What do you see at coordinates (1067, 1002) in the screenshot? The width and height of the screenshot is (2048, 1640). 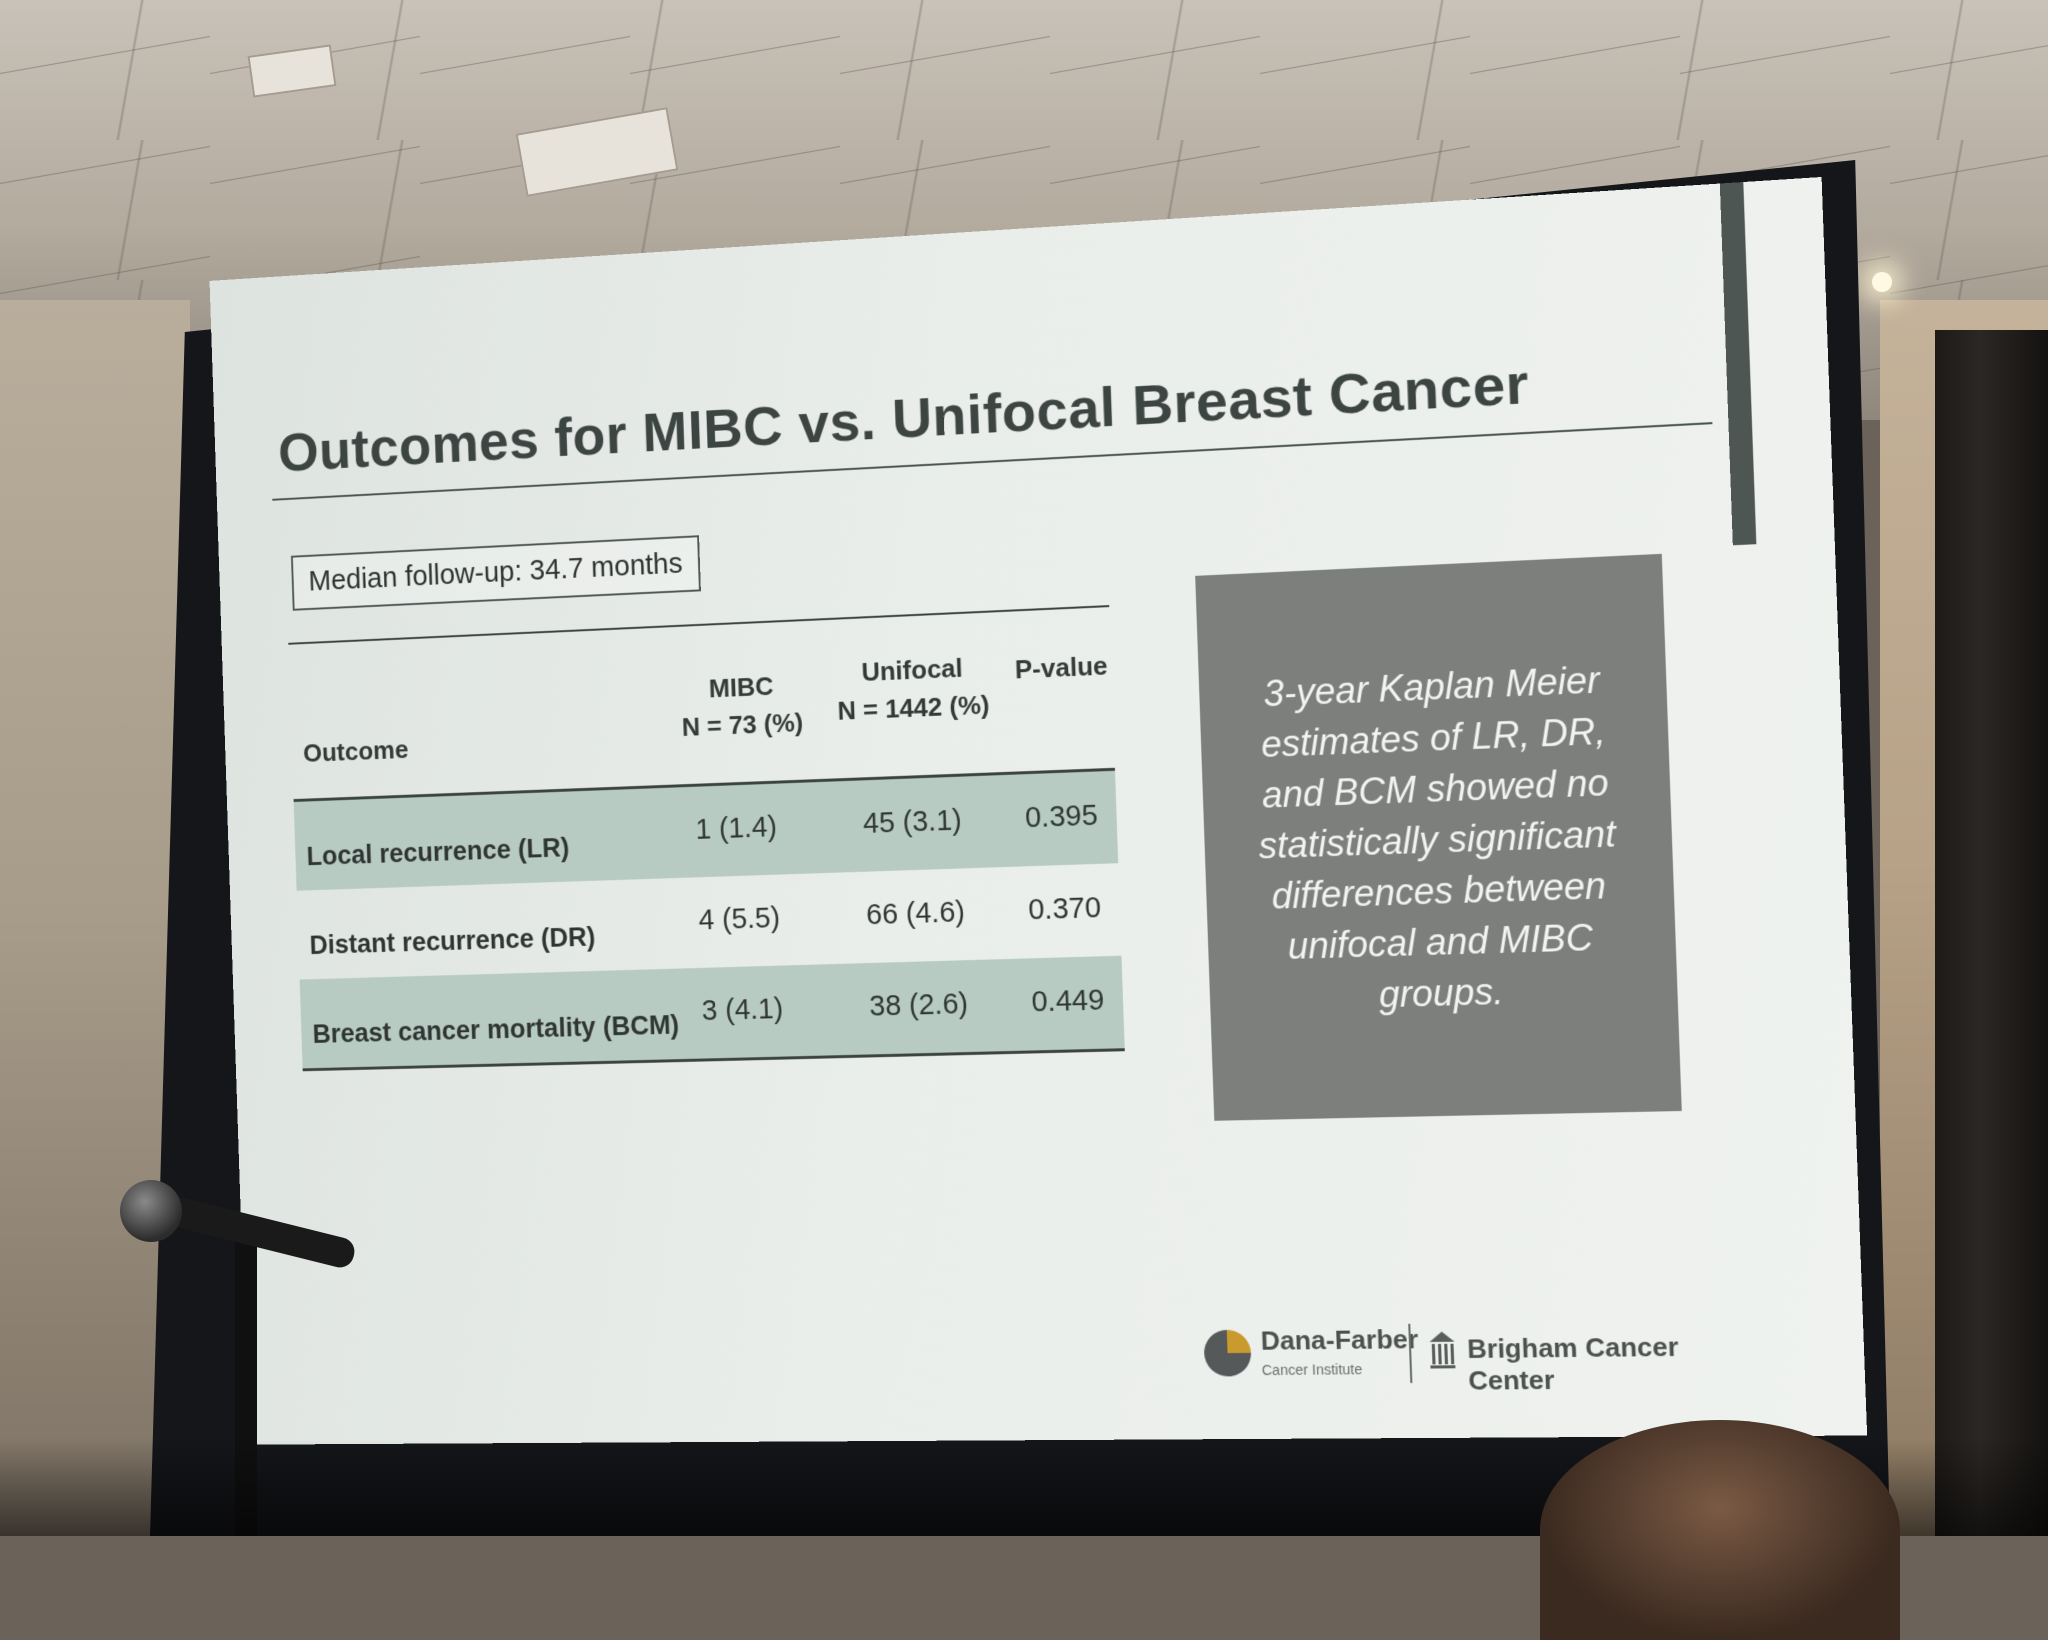 I see `row-pvalue: 0.449` at bounding box center [1067, 1002].